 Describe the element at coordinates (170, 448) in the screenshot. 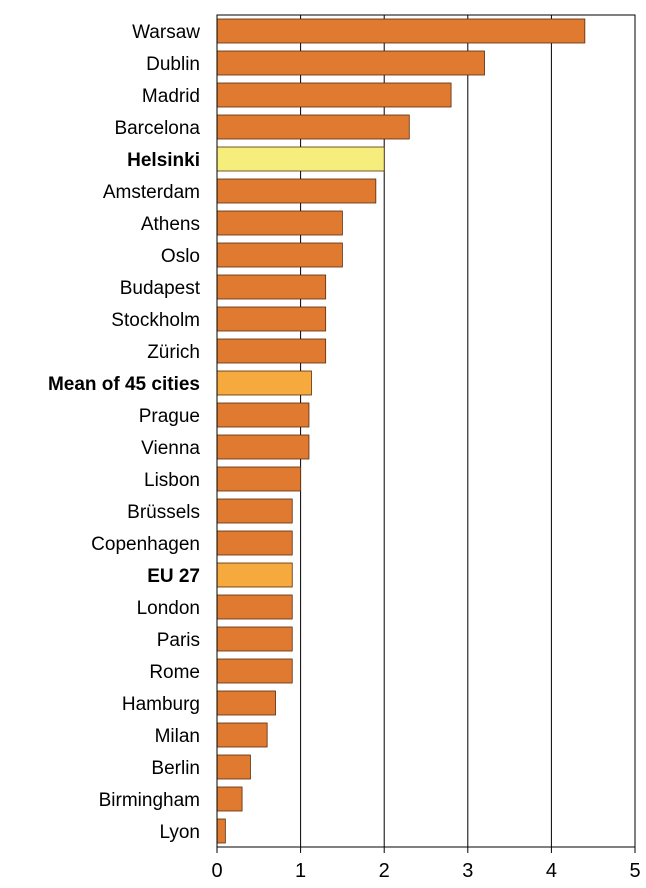

I see `category-label: Vienna` at that location.